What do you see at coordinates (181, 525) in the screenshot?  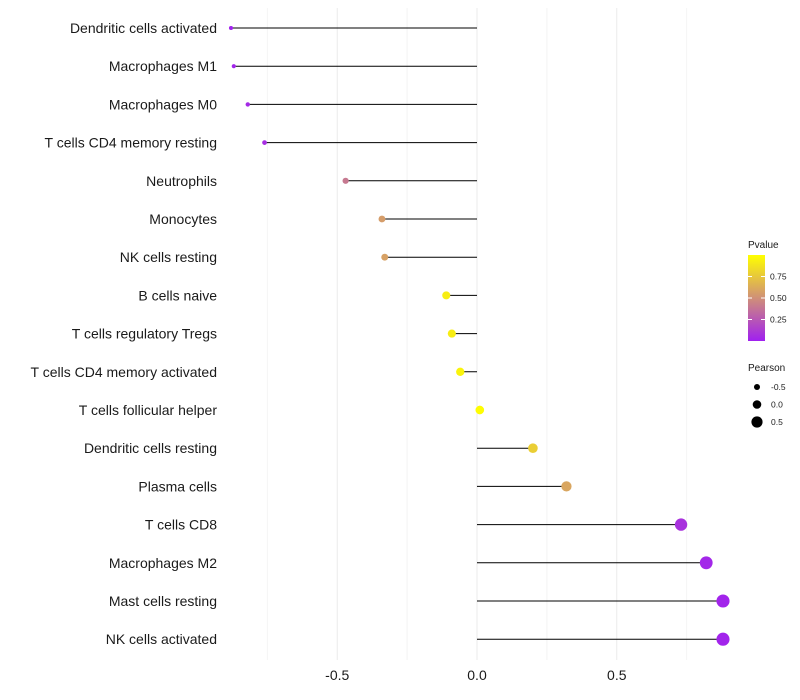 I see `category-label: T cells CD8` at bounding box center [181, 525].